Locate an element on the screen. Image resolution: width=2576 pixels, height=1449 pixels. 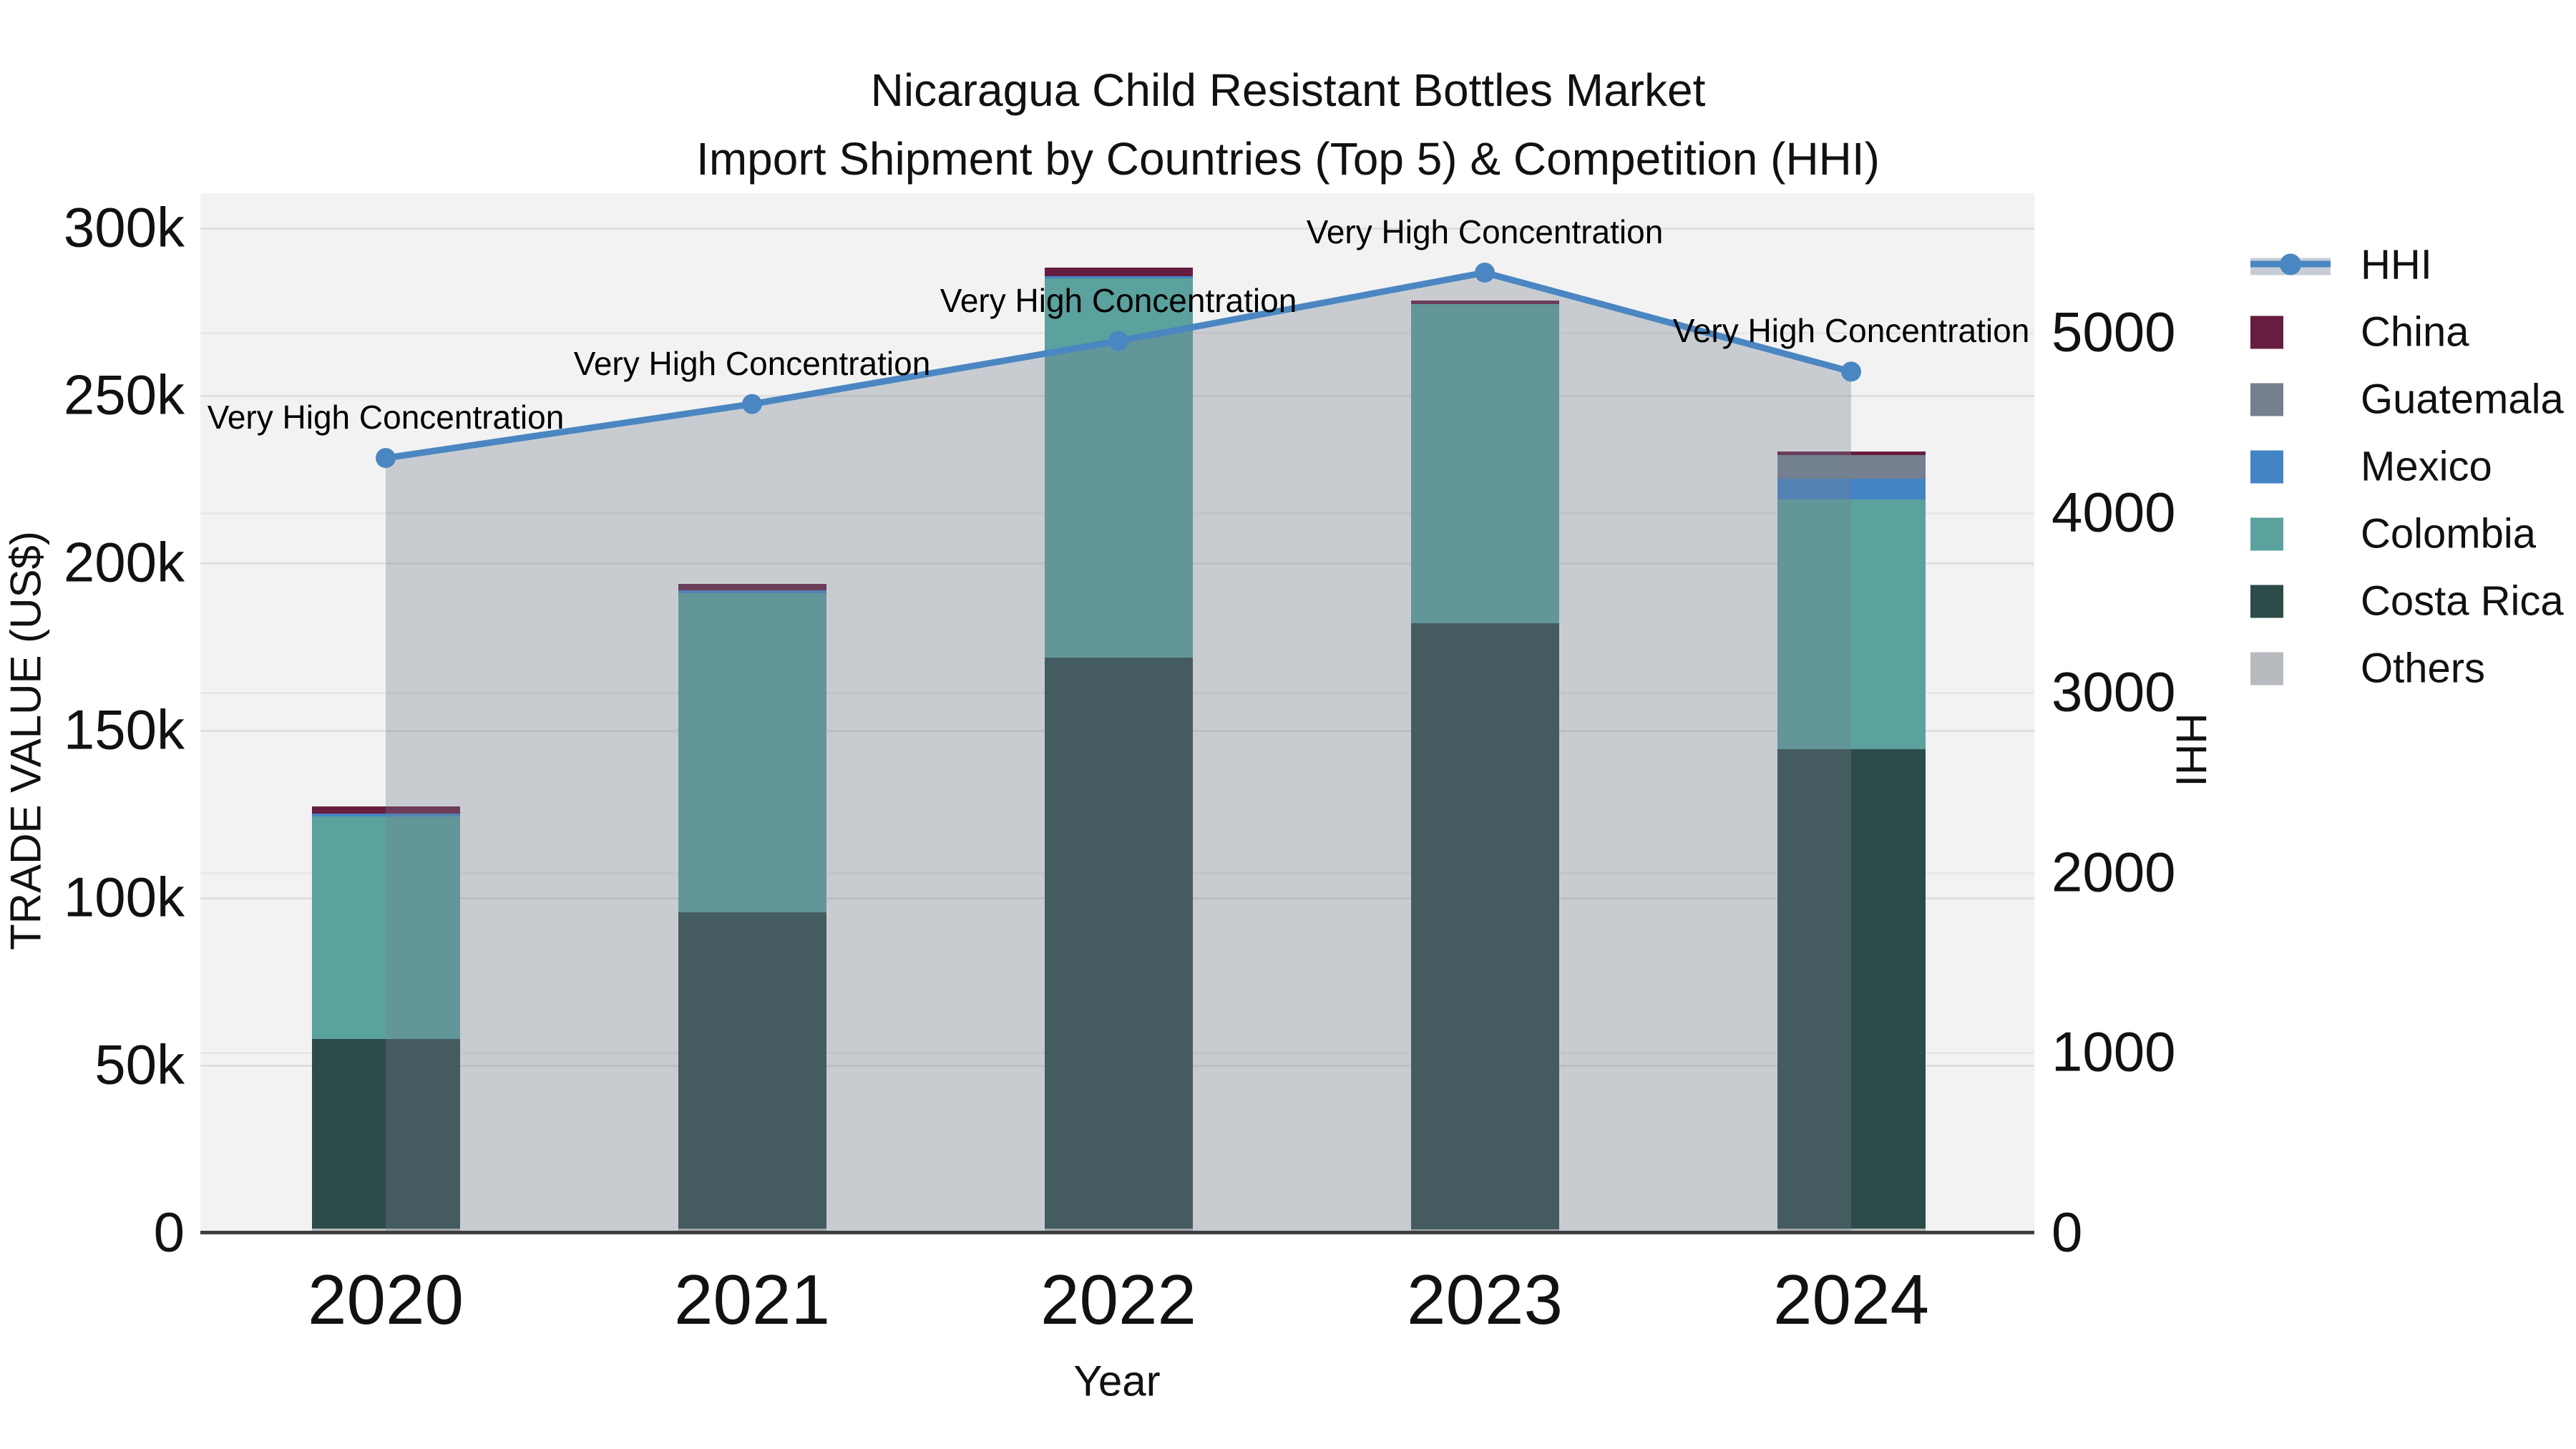
legend-item-hhi: HHI is located at coordinates (2341, 265).